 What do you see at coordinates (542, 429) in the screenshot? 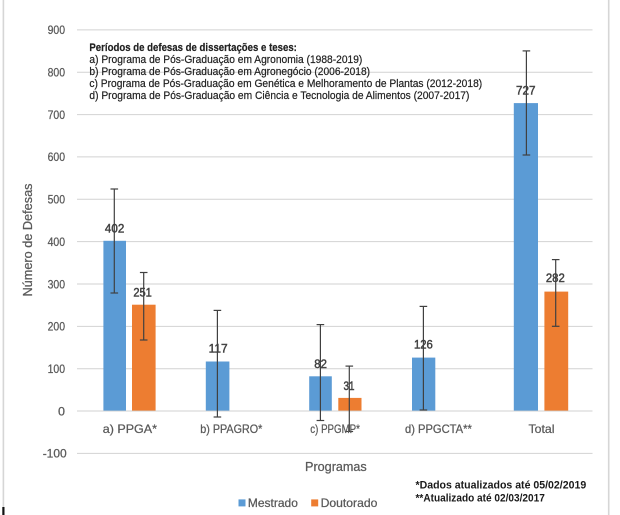
I see `svg-text: Total` at bounding box center [542, 429].